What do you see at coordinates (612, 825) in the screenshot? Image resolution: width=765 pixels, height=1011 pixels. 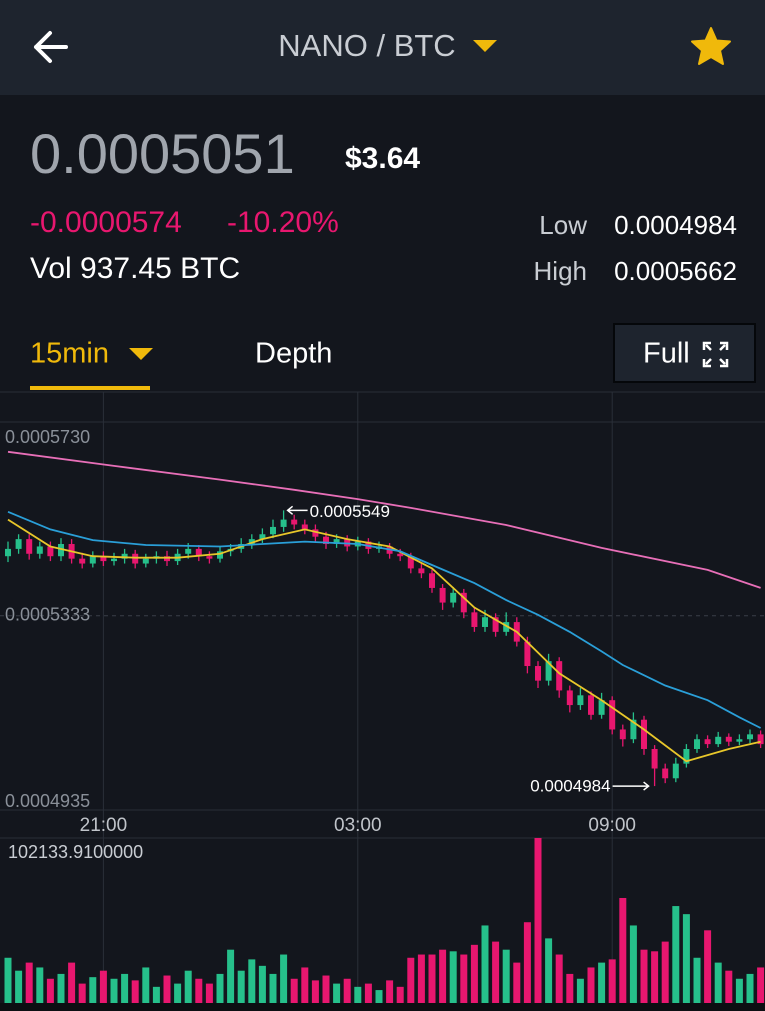 I see `x-tick-label: 09:00` at bounding box center [612, 825].